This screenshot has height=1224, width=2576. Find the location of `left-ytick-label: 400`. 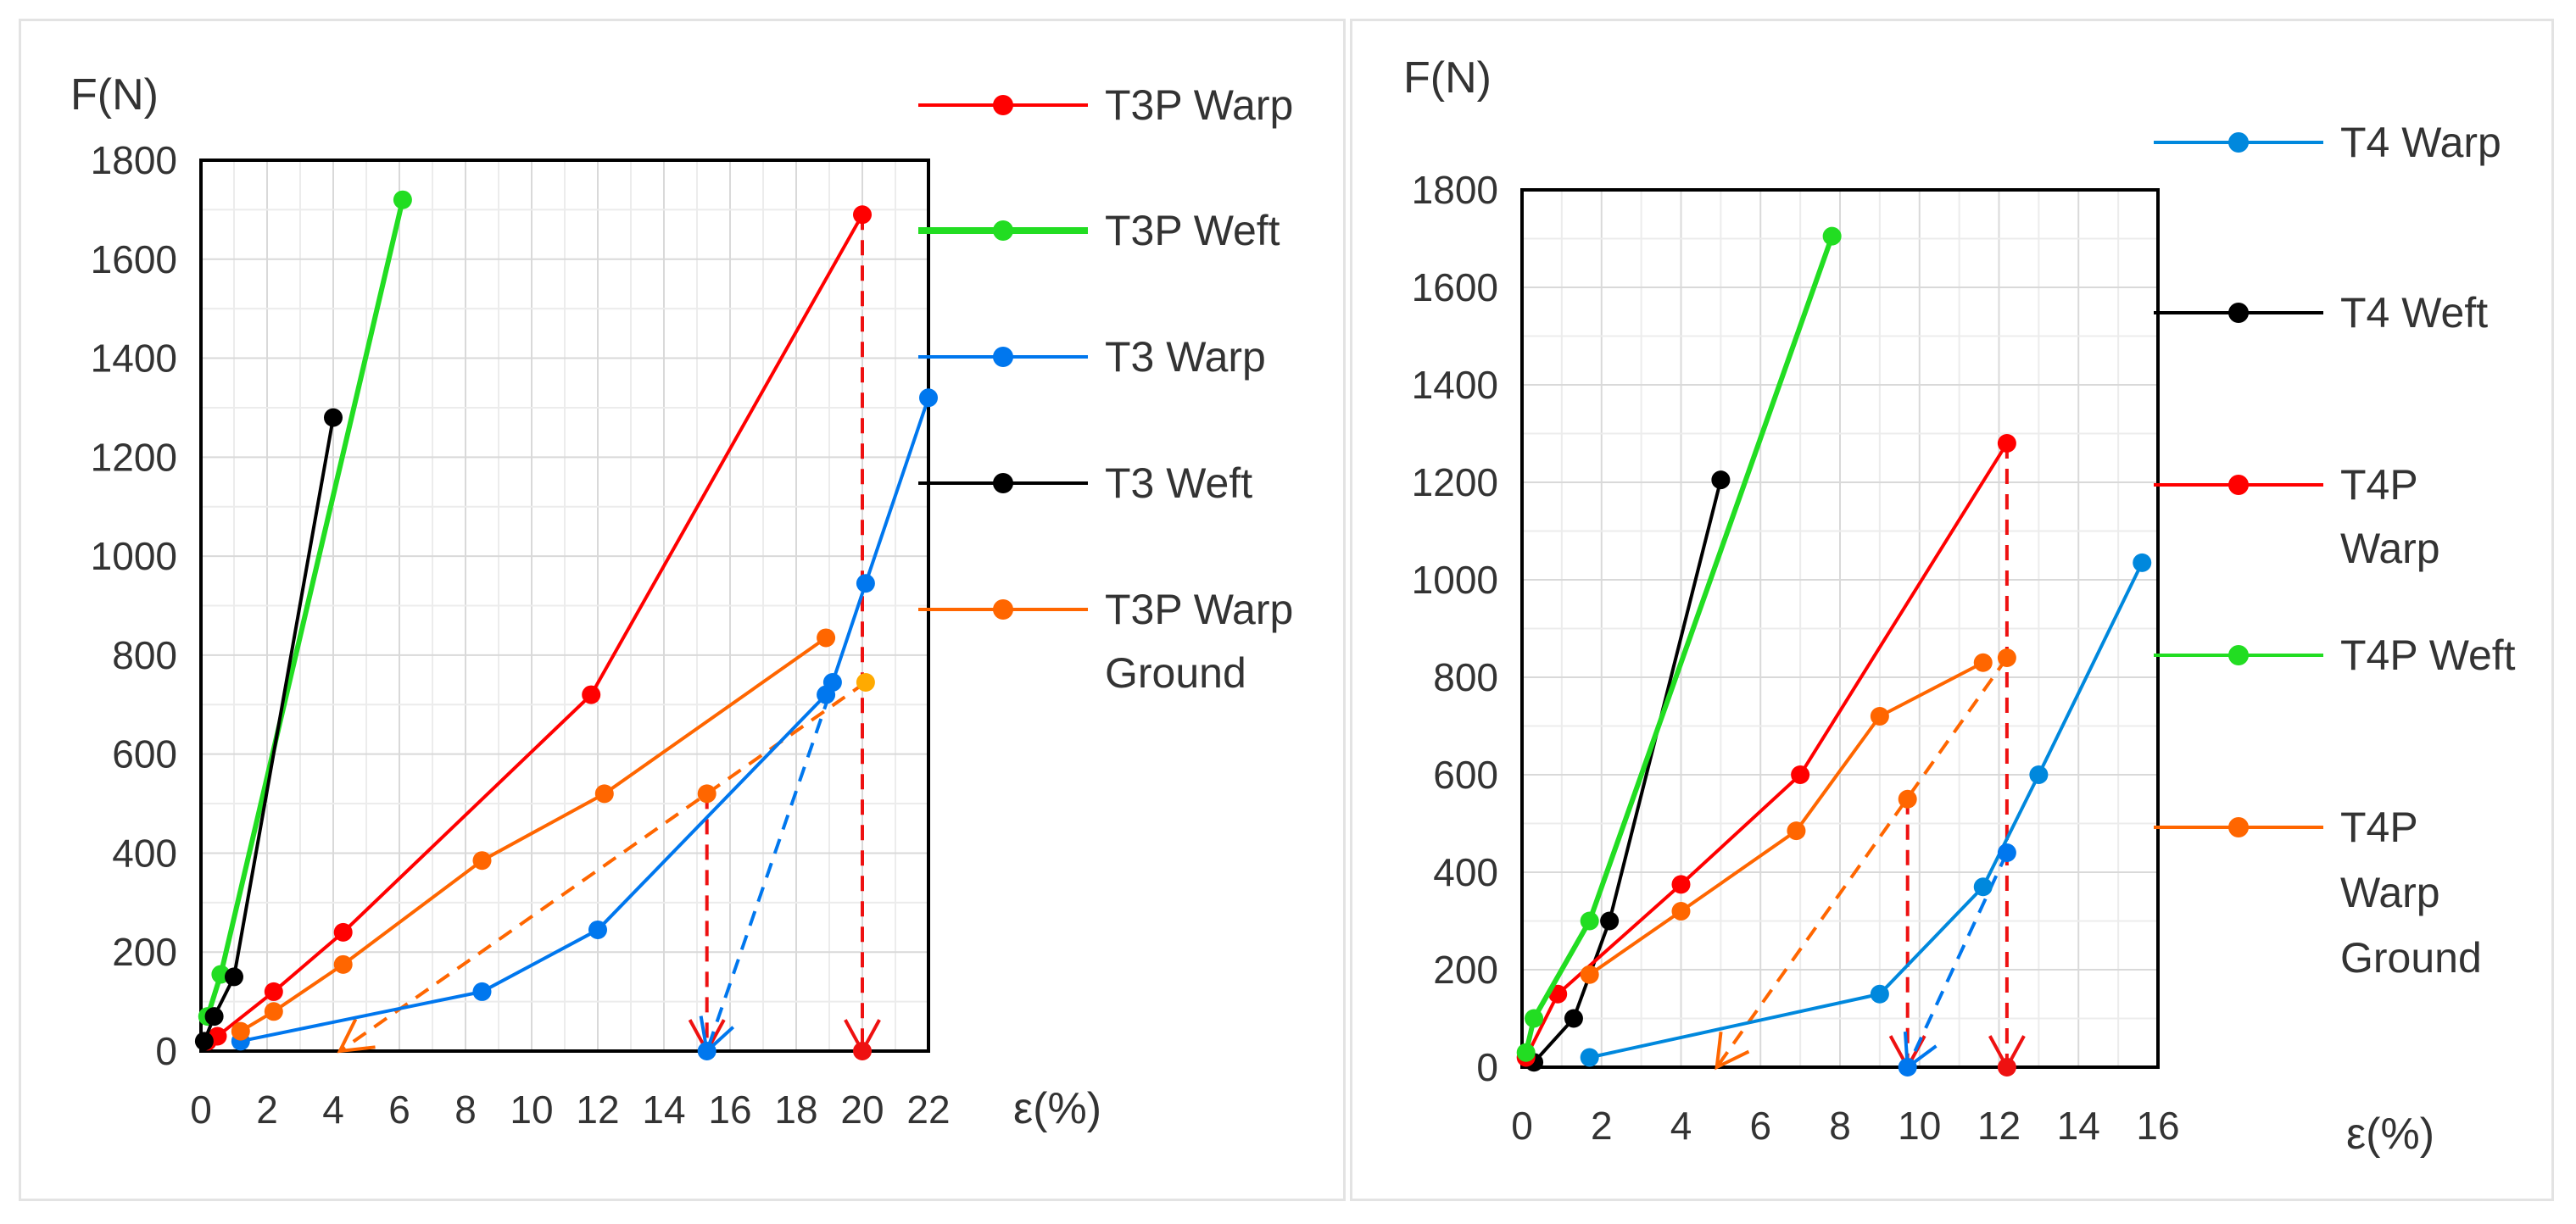

left-ytick-label: 400 is located at coordinates (144, 853).